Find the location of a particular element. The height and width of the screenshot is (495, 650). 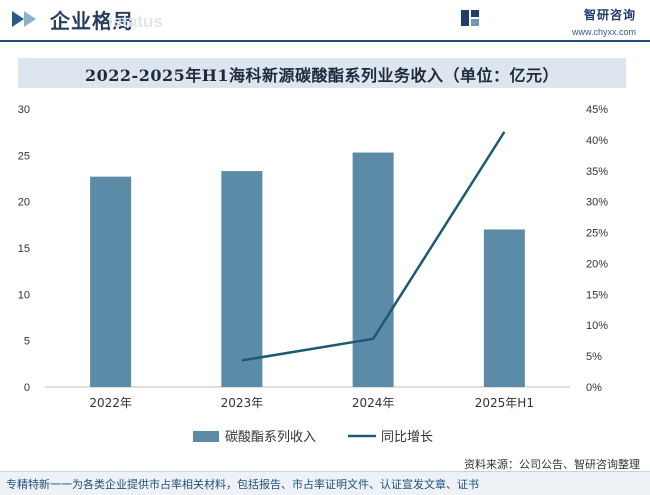

brand-logo-icon is located at coordinates (469, 18).